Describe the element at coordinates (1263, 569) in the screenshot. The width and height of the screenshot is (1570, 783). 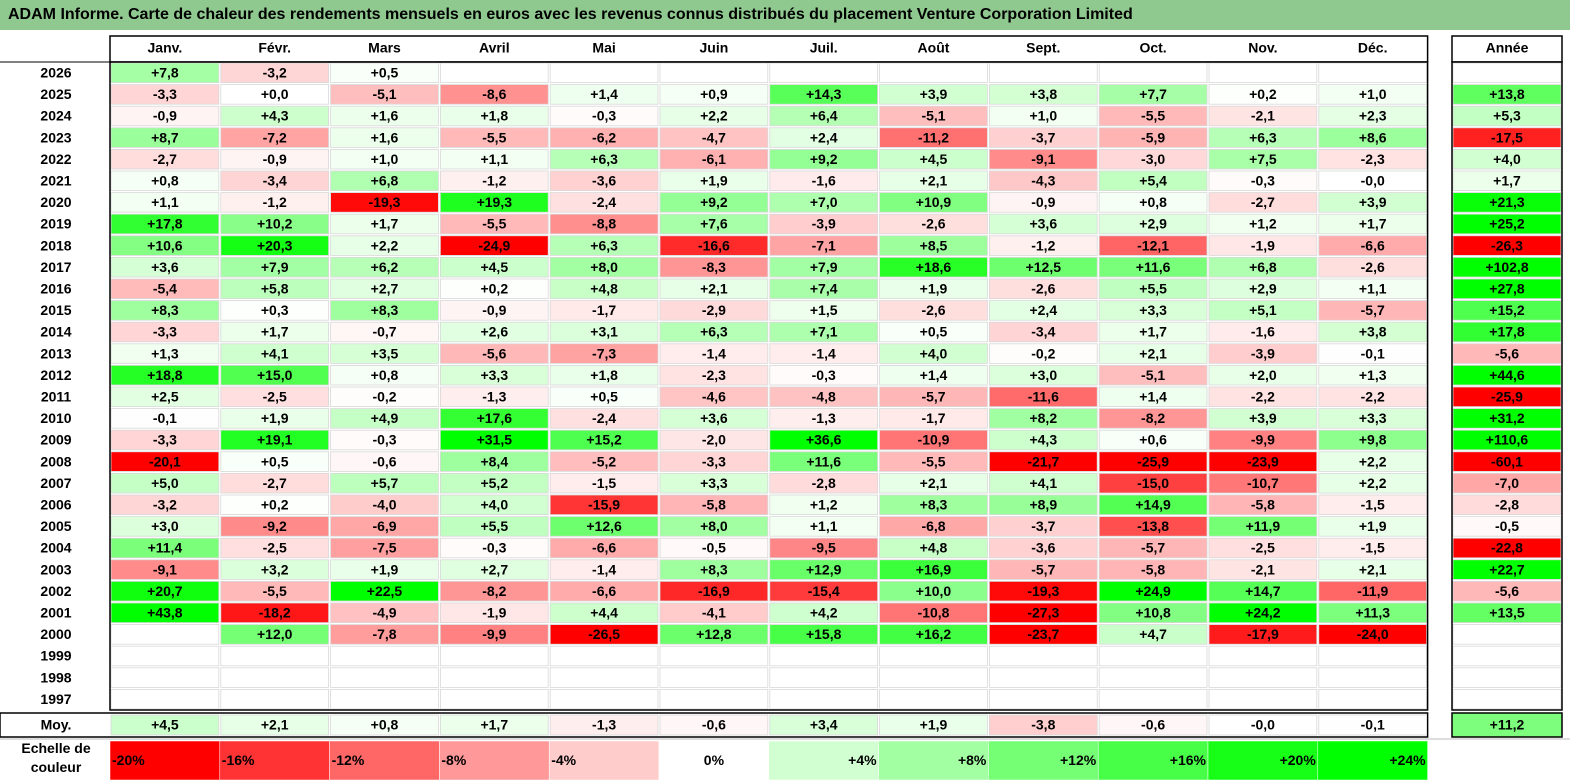
I see `cell-value: -2,1` at that location.